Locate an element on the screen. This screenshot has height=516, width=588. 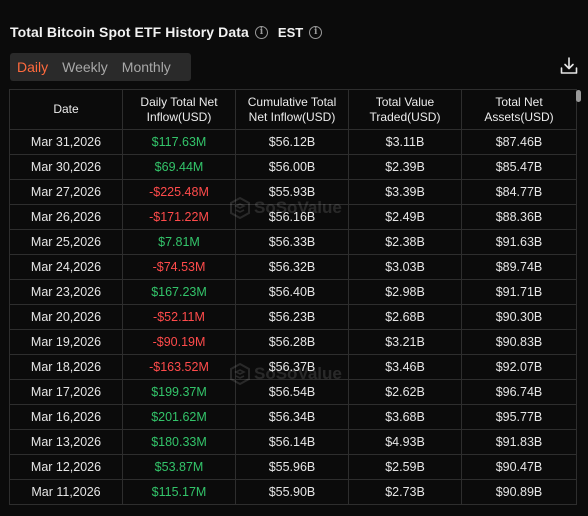
table-row: Mar 18,2026 -$163.52M $56.37B $3.46B $92.07B is located at coordinates (293, 367).